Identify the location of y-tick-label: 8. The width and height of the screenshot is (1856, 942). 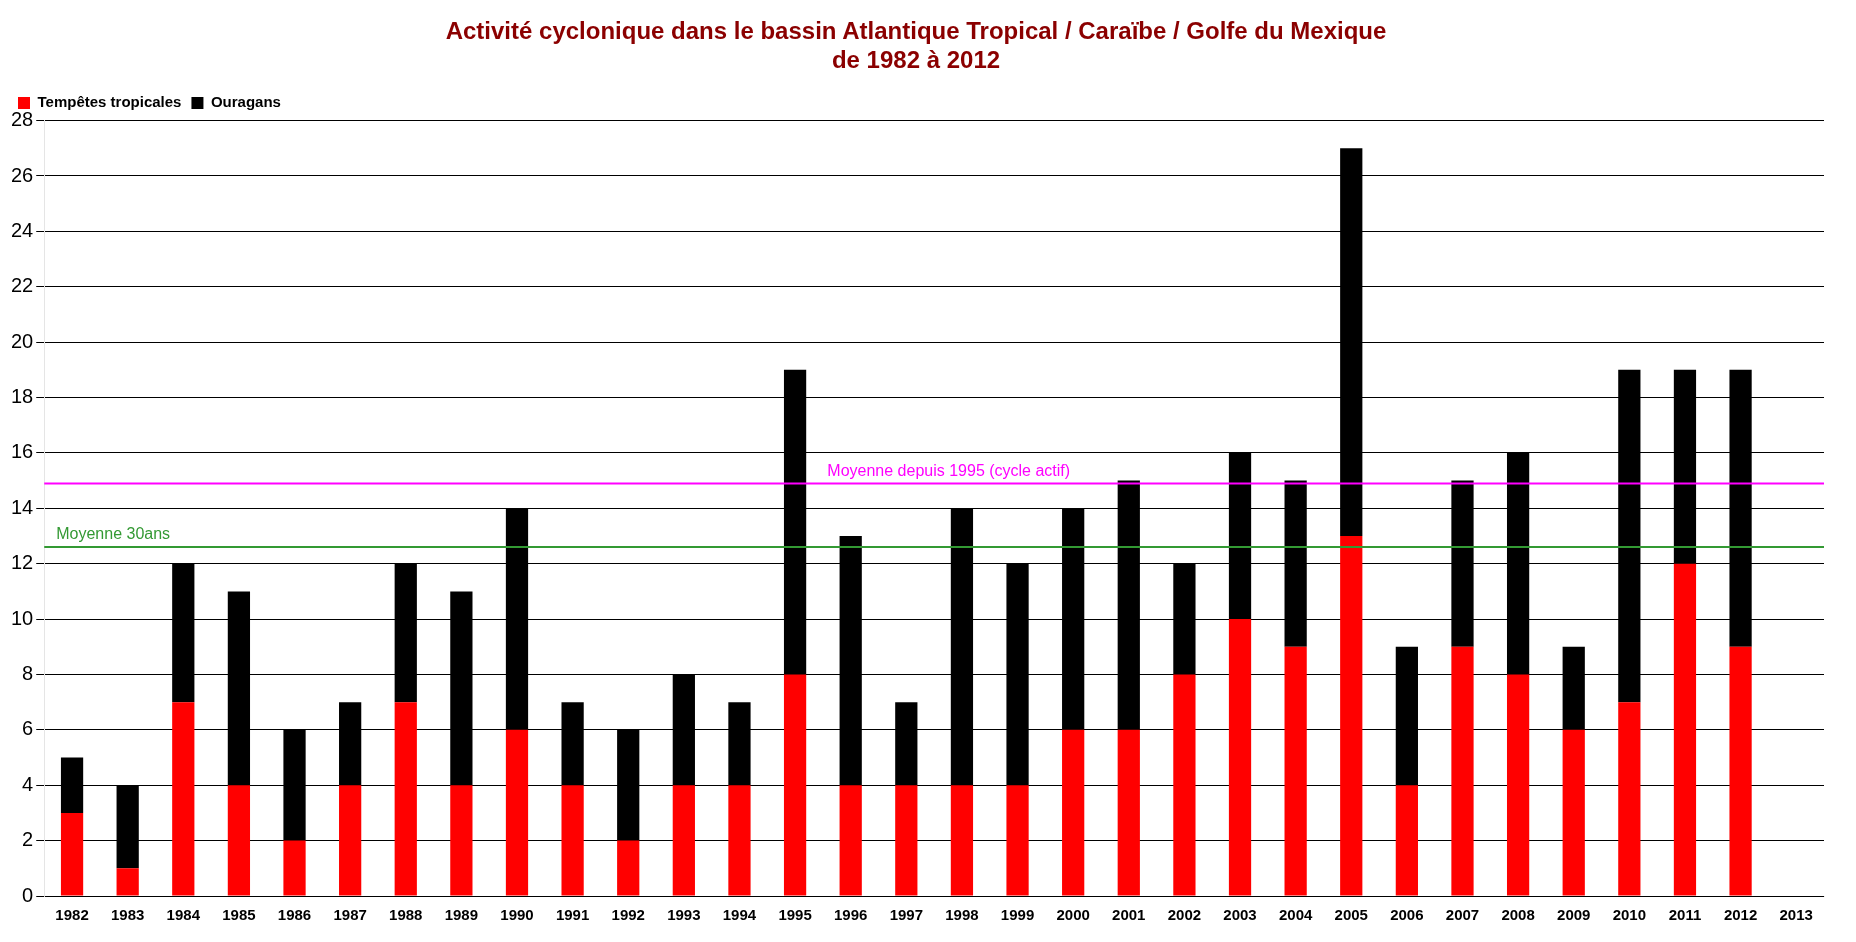
(28, 672).